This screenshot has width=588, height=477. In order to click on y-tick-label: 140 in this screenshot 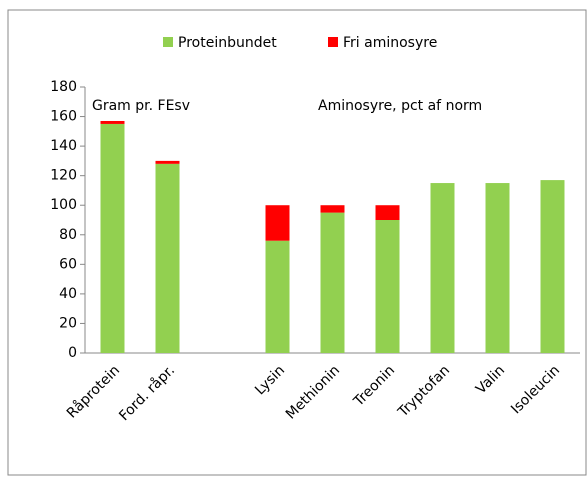, I will do `click(63, 146)`.